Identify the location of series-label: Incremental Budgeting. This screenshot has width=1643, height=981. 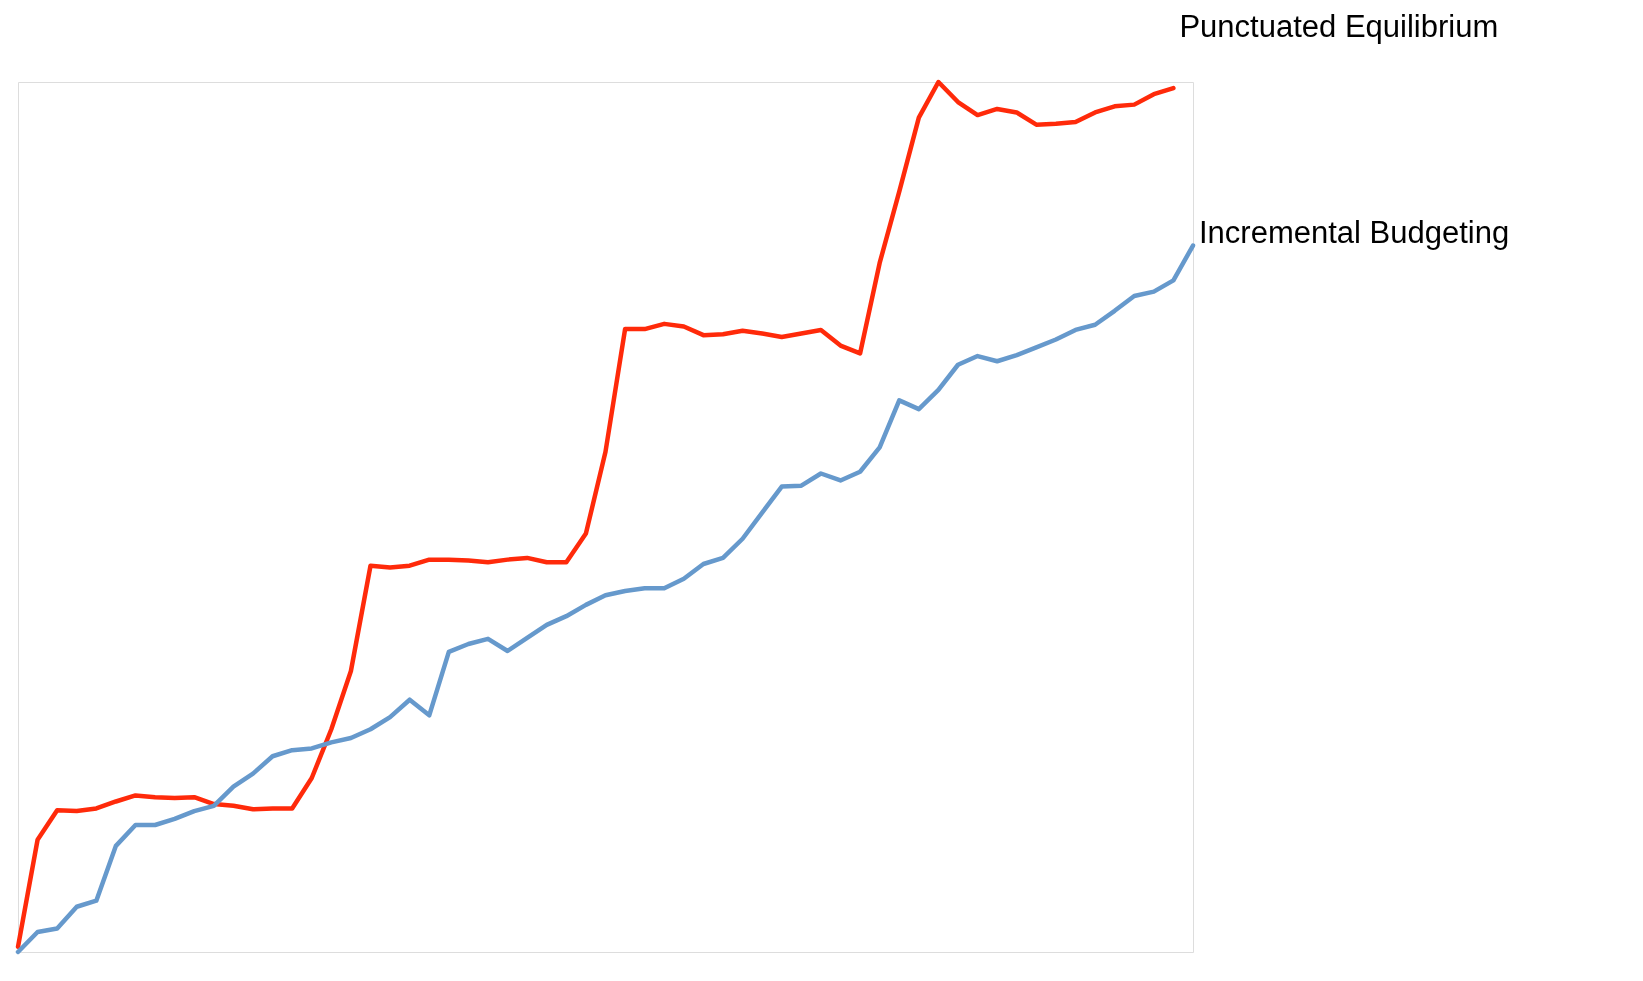
(1354, 232).